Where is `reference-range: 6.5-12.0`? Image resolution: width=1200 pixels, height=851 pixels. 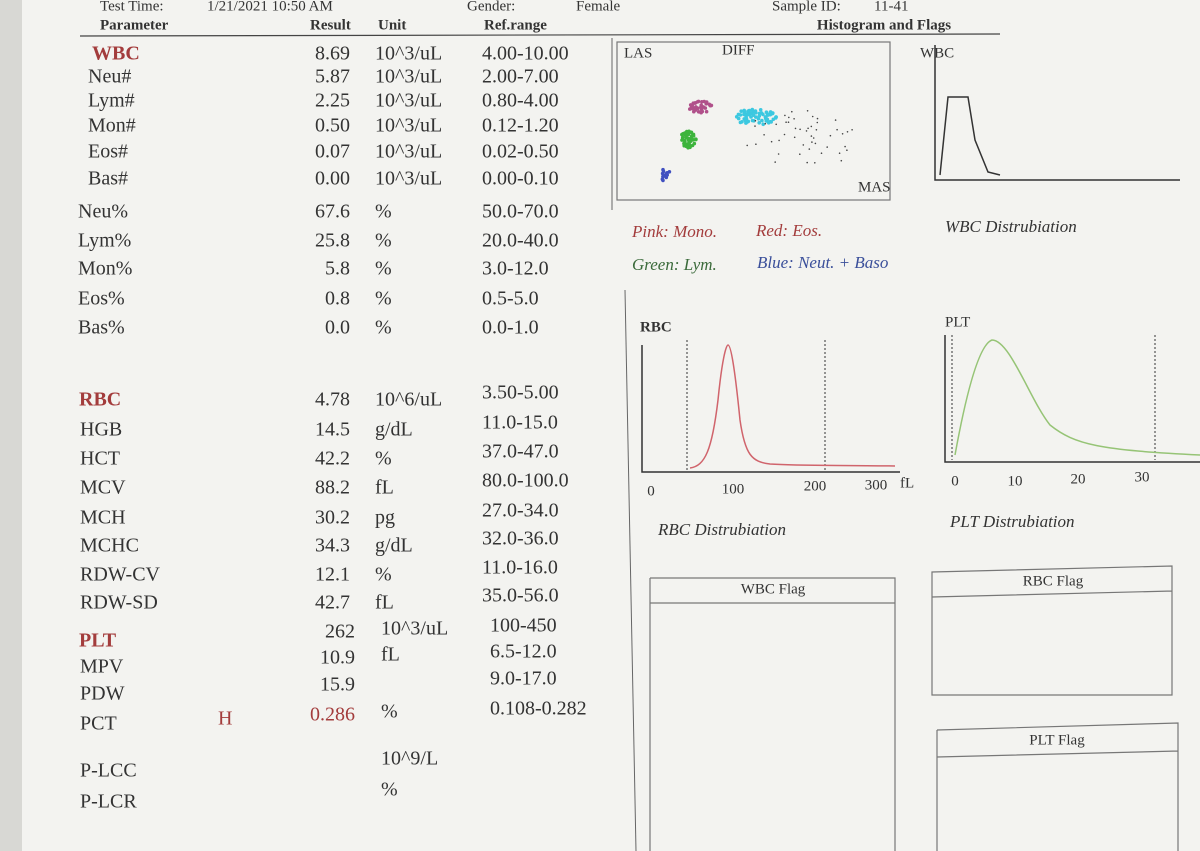
reference-range: 6.5-12.0 is located at coordinates (523, 652).